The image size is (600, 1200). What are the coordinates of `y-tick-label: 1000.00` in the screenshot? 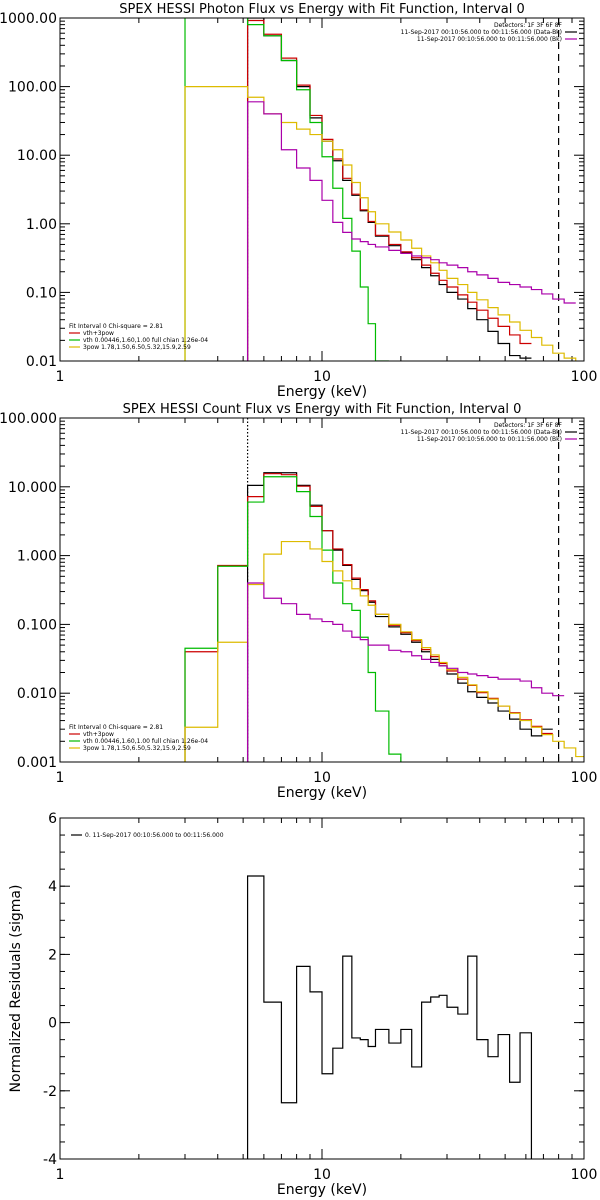 It's located at (28, 19).